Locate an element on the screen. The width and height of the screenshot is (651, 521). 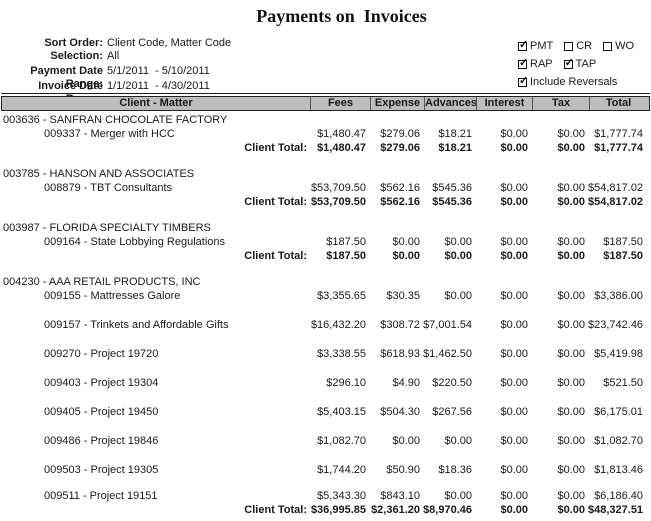
option-rap: RAP is located at coordinates (535, 64).